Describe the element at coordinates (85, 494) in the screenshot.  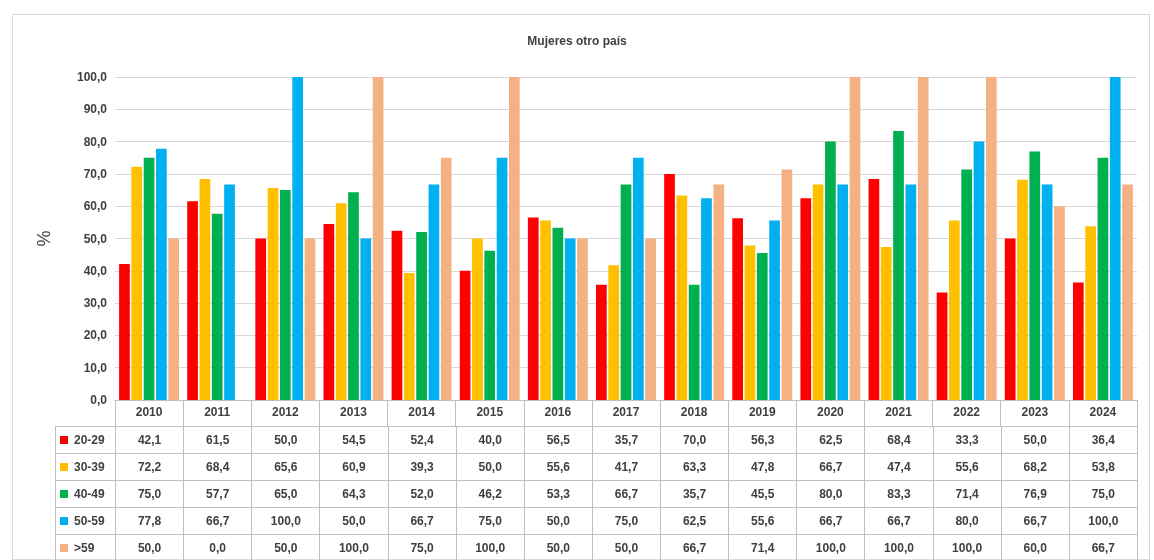
I see `legend-label: 40-49` at that location.